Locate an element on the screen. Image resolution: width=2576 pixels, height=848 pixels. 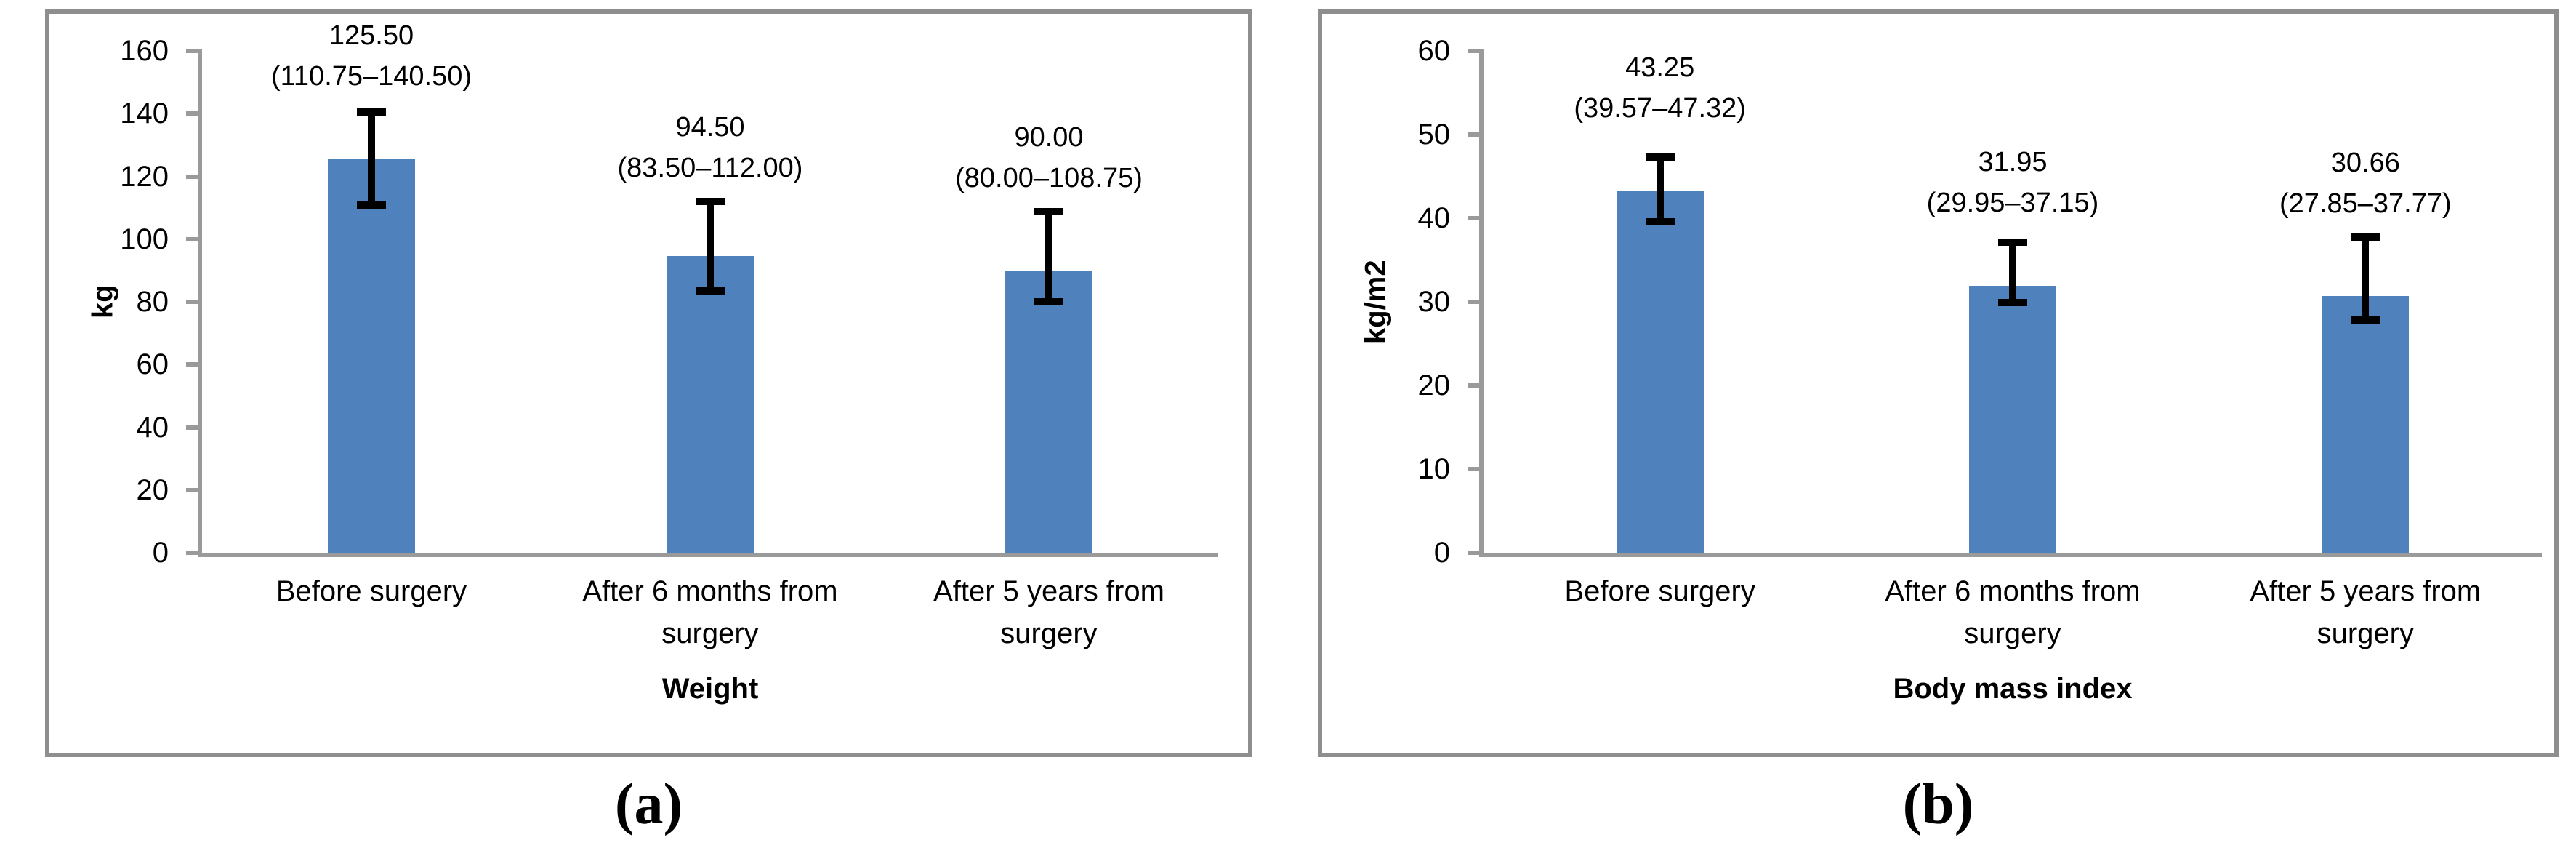
x-axis-title-bmi: Body mass index is located at coordinates (2013, 689).